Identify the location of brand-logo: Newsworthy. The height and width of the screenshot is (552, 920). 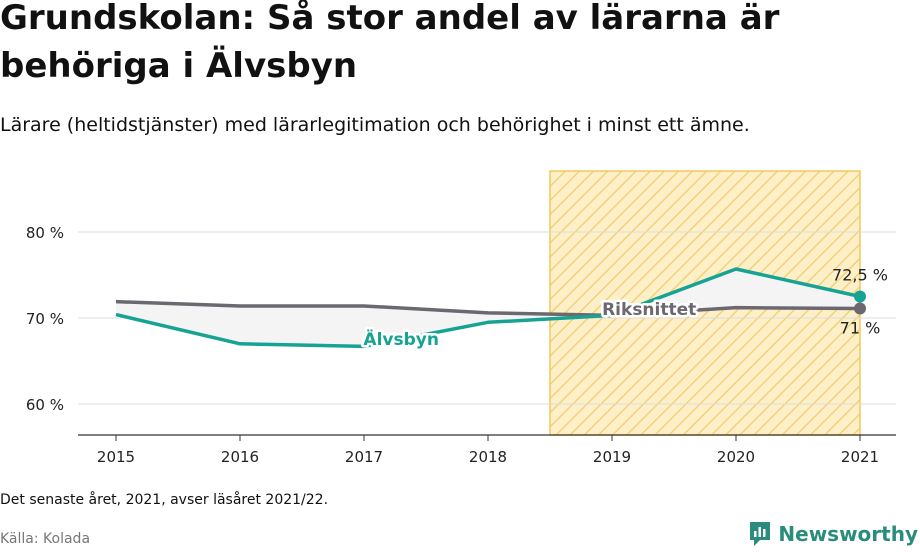
(833, 534).